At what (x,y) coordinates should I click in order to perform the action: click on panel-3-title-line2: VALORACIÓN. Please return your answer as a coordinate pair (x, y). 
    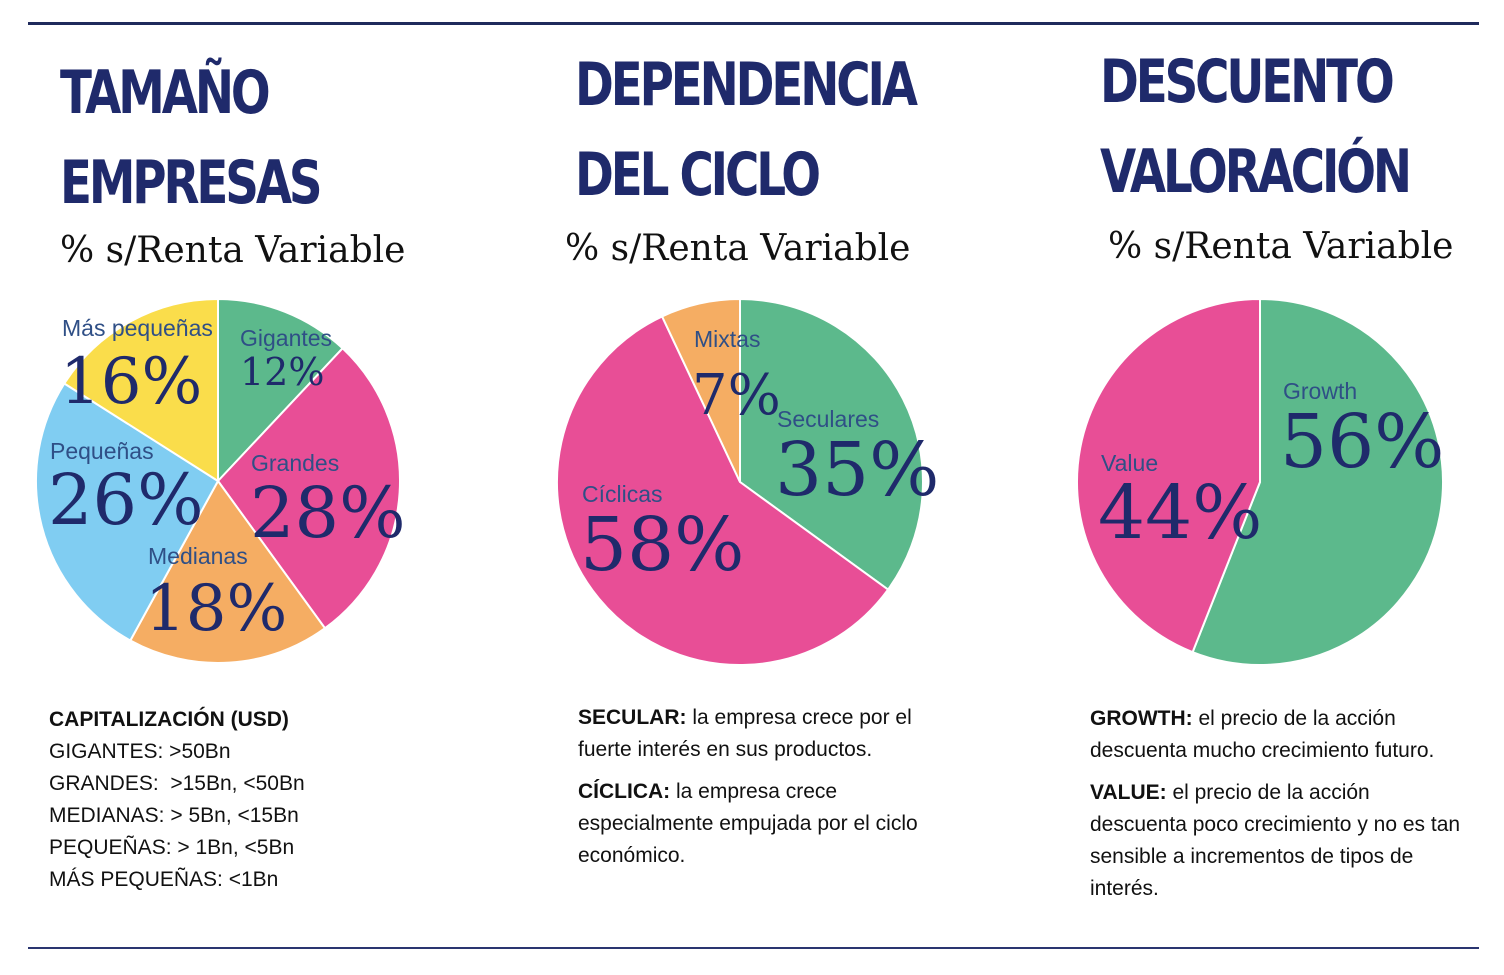
    Looking at the image, I should click on (1256, 172).